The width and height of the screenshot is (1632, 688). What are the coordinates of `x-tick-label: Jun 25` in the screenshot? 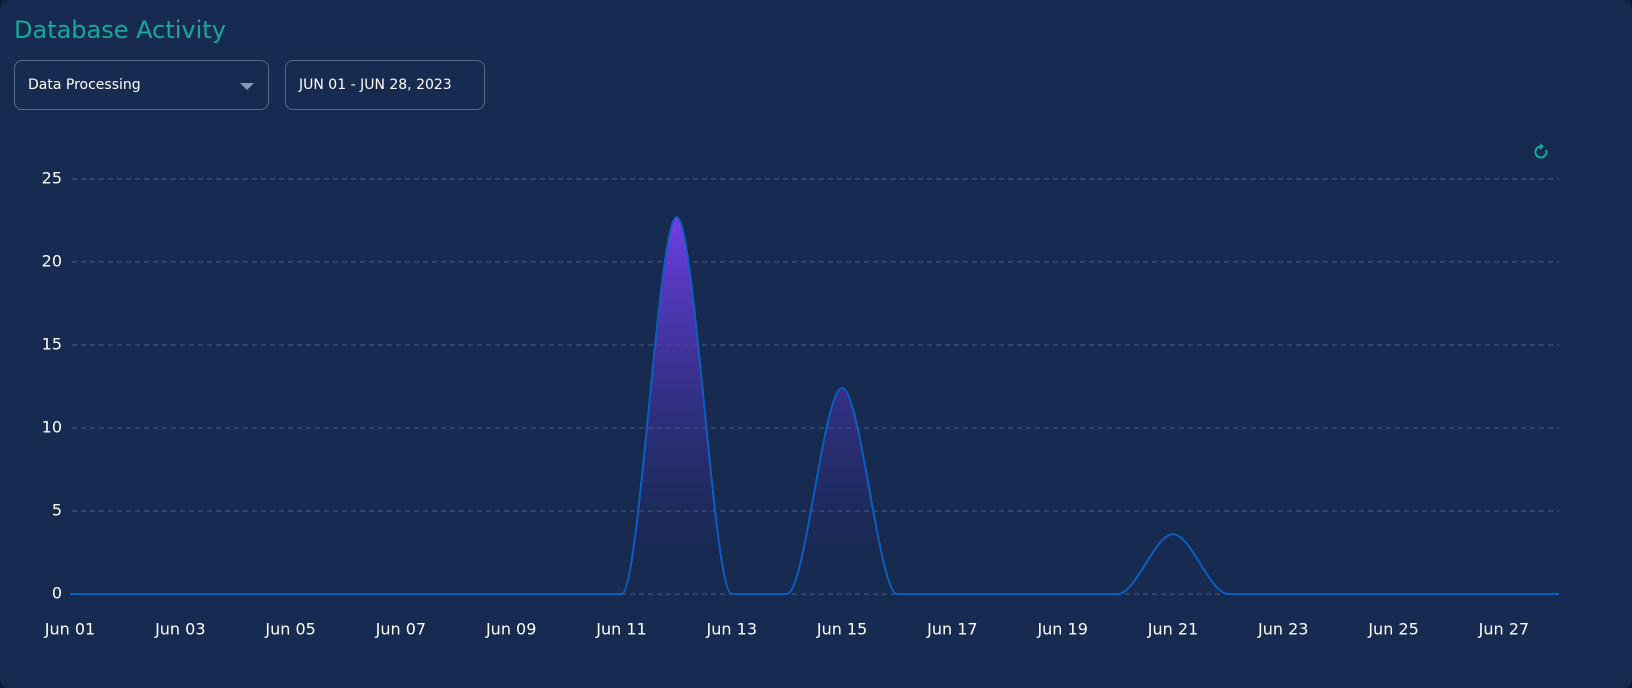 It's located at (1392, 629).